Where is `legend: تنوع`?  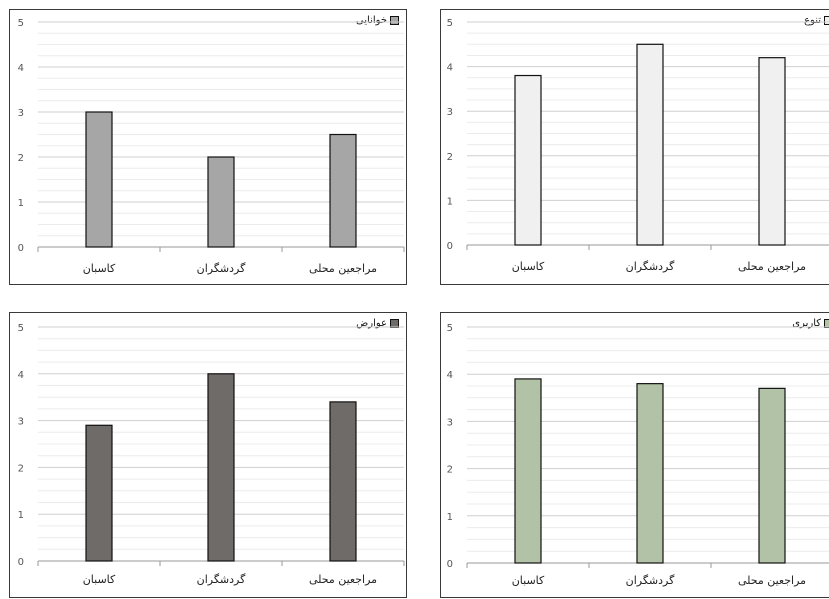
legend: تنوع is located at coordinates (816, 20).